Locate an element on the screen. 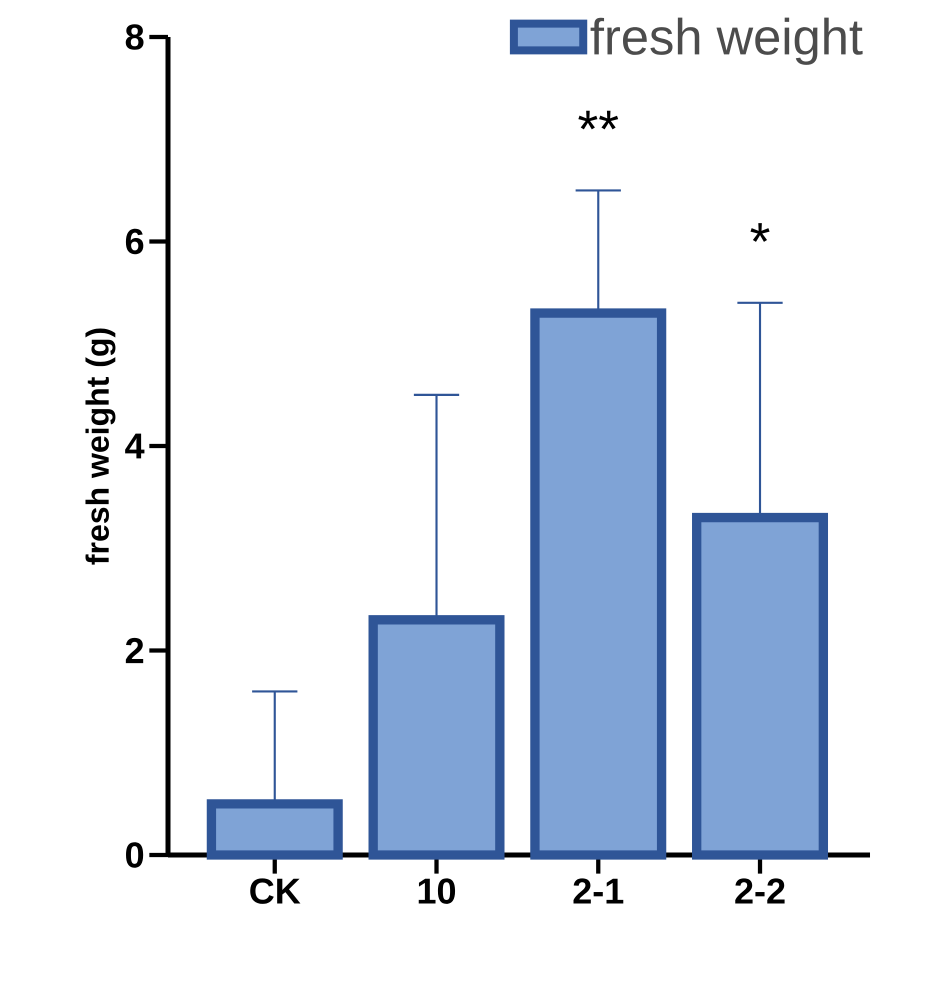  x-tick-label: 2-2 is located at coordinates (760, 891).